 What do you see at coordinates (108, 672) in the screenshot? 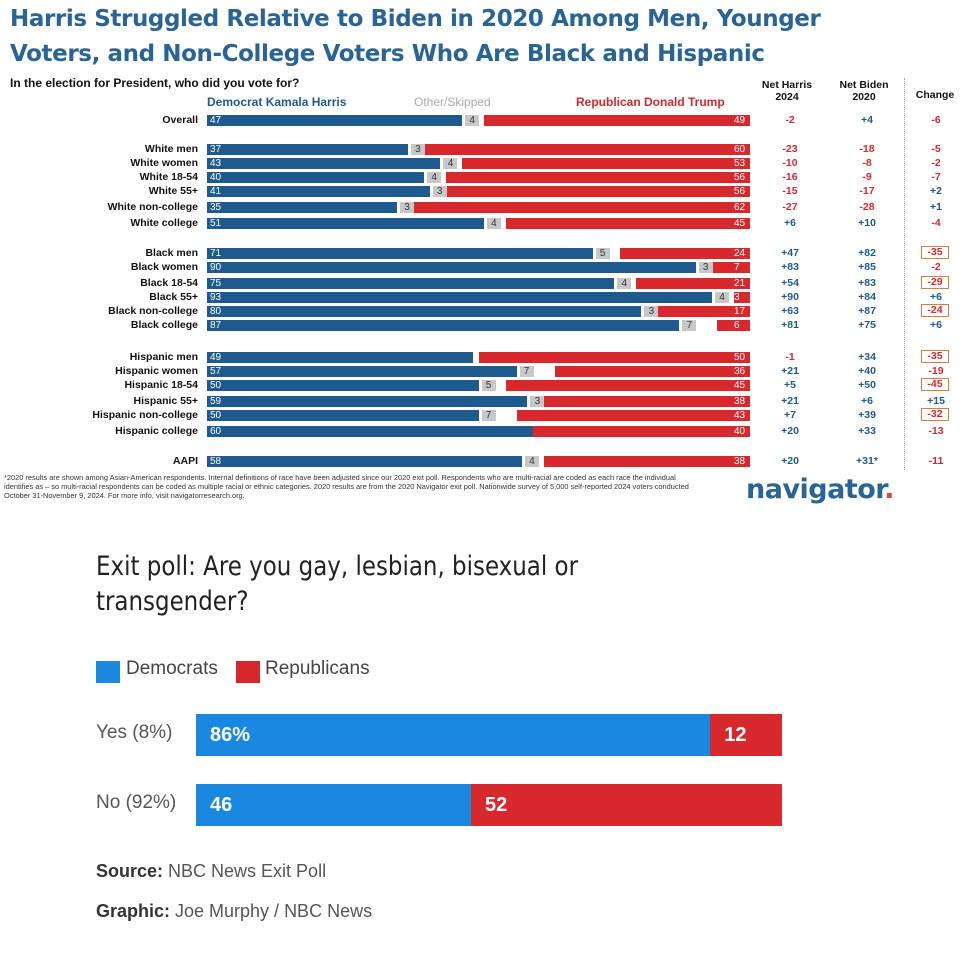
I see `legend-swatch-democrats` at bounding box center [108, 672].